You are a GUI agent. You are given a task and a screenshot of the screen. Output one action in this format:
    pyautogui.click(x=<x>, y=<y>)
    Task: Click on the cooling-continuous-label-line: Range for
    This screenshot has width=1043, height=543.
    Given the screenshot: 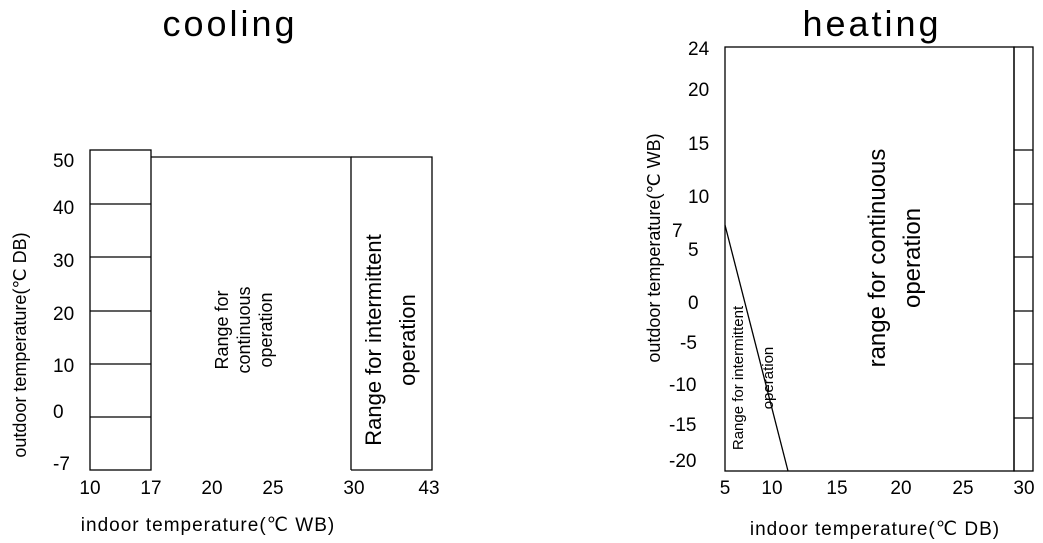 What is the action you would take?
    pyautogui.click(x=222, y=329)
    